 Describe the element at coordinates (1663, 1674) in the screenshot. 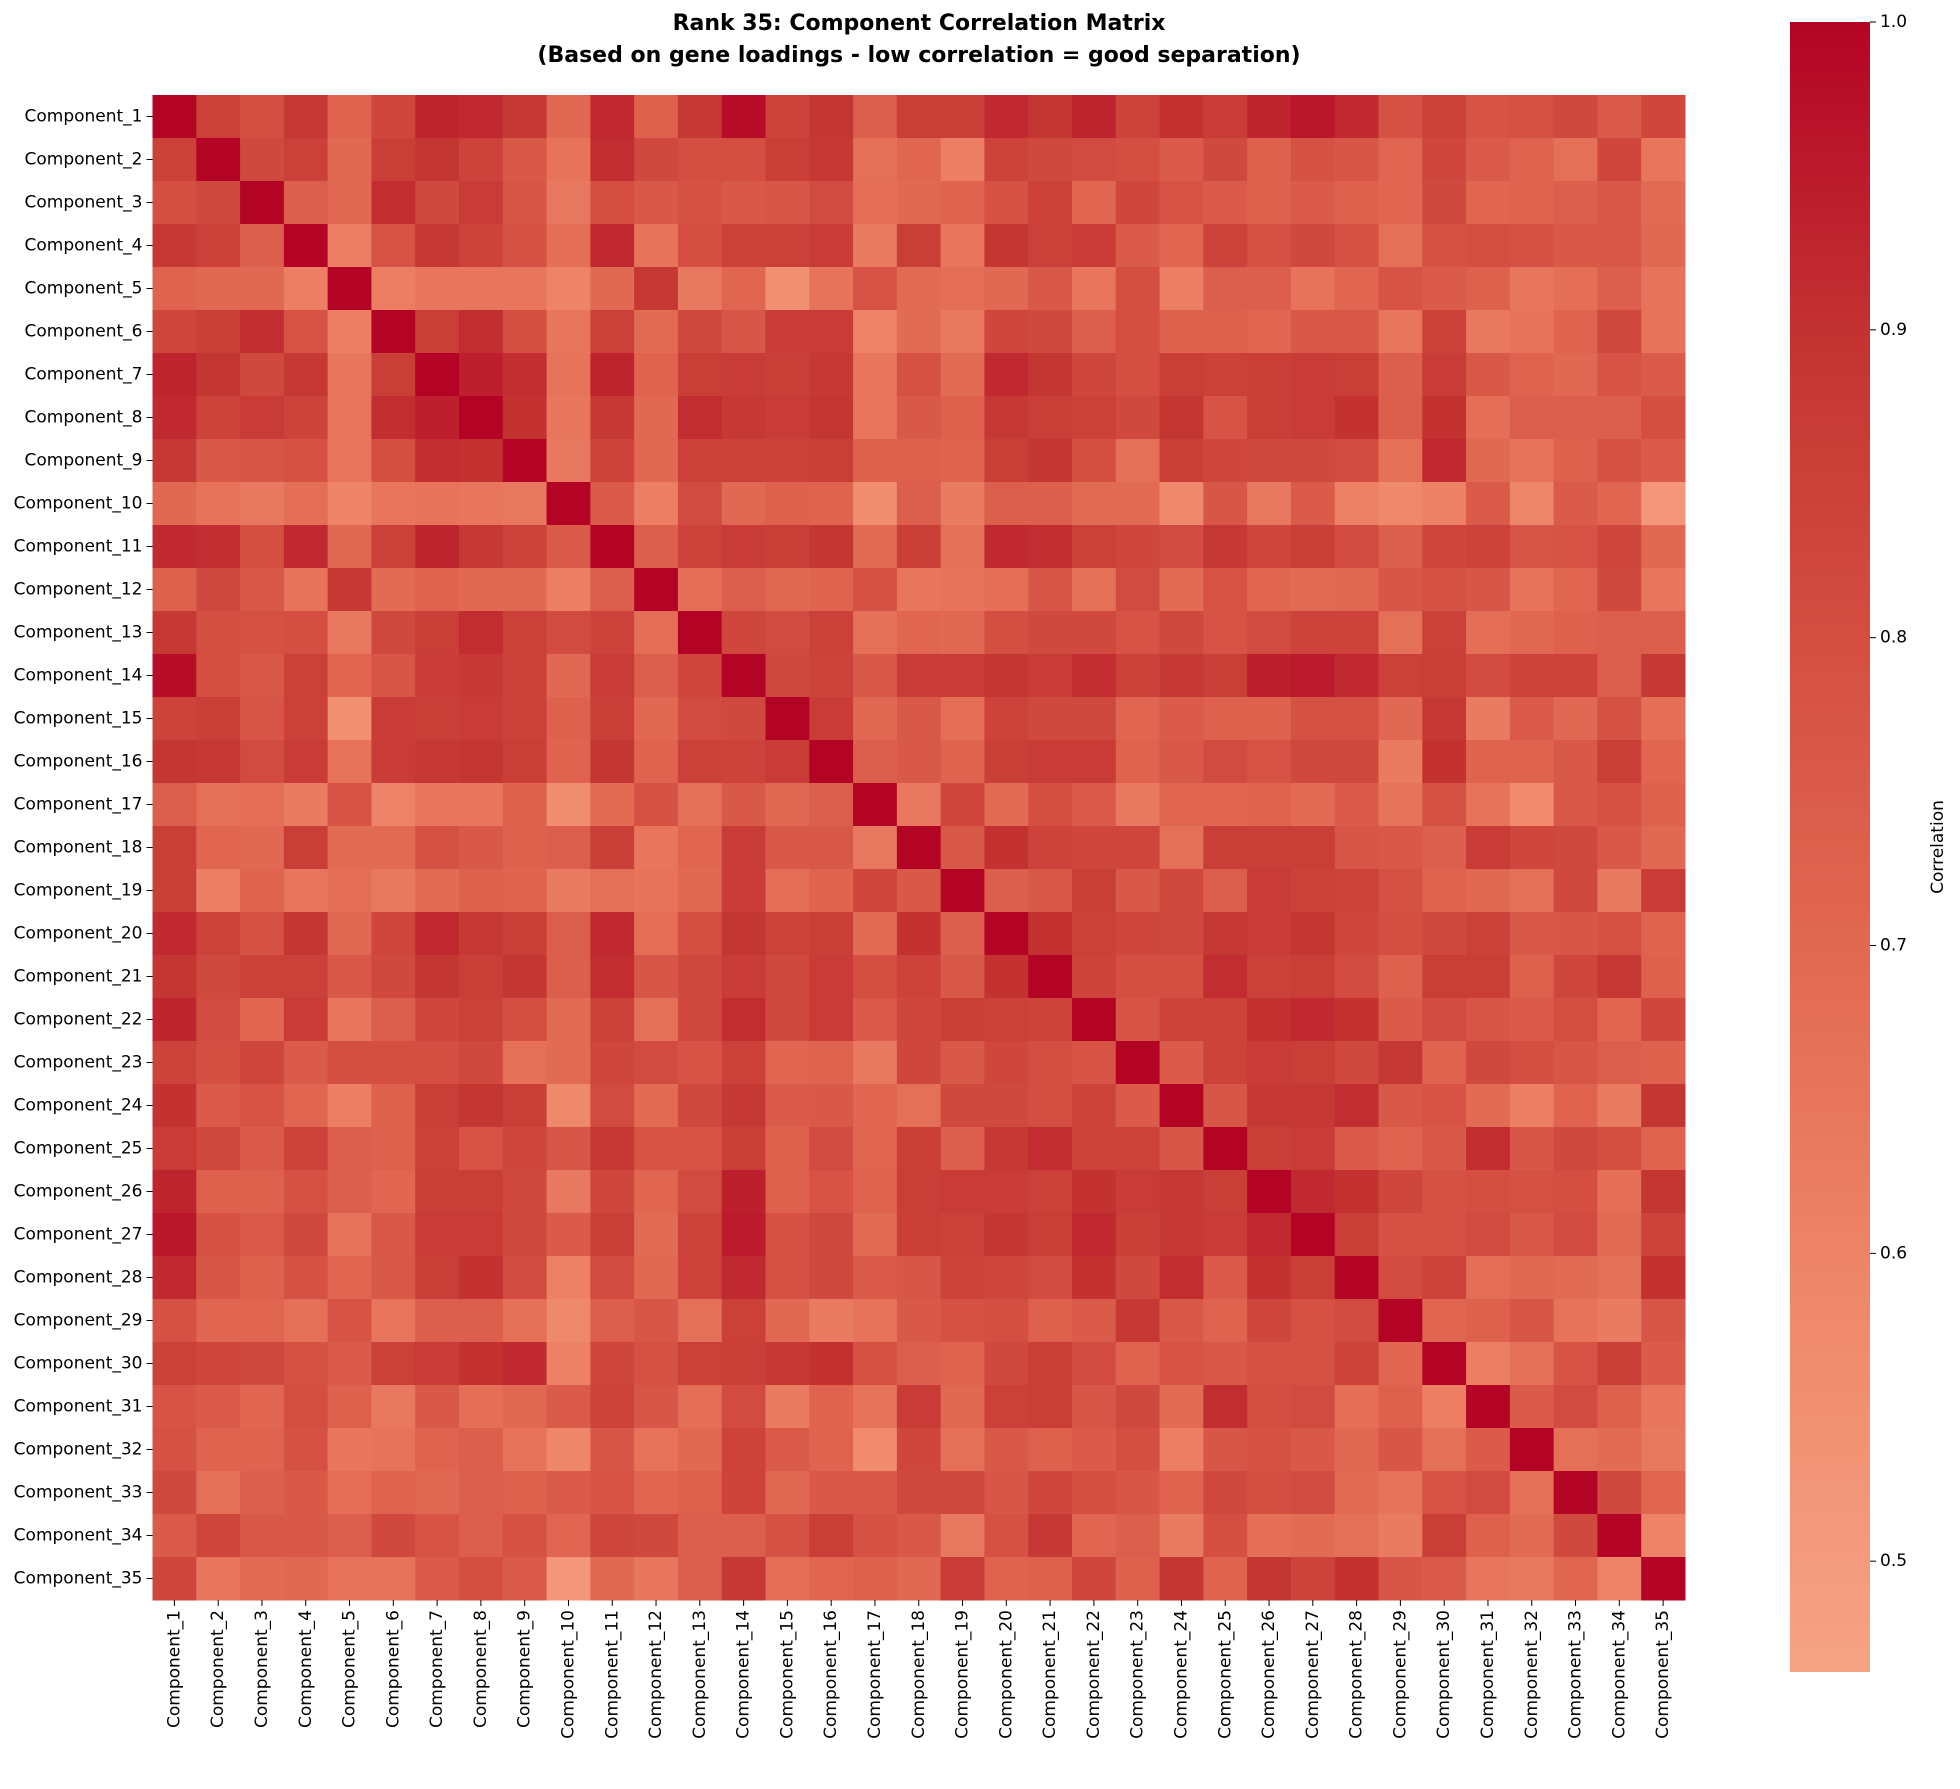

I see `x-tick-label: Component_35` at that location.